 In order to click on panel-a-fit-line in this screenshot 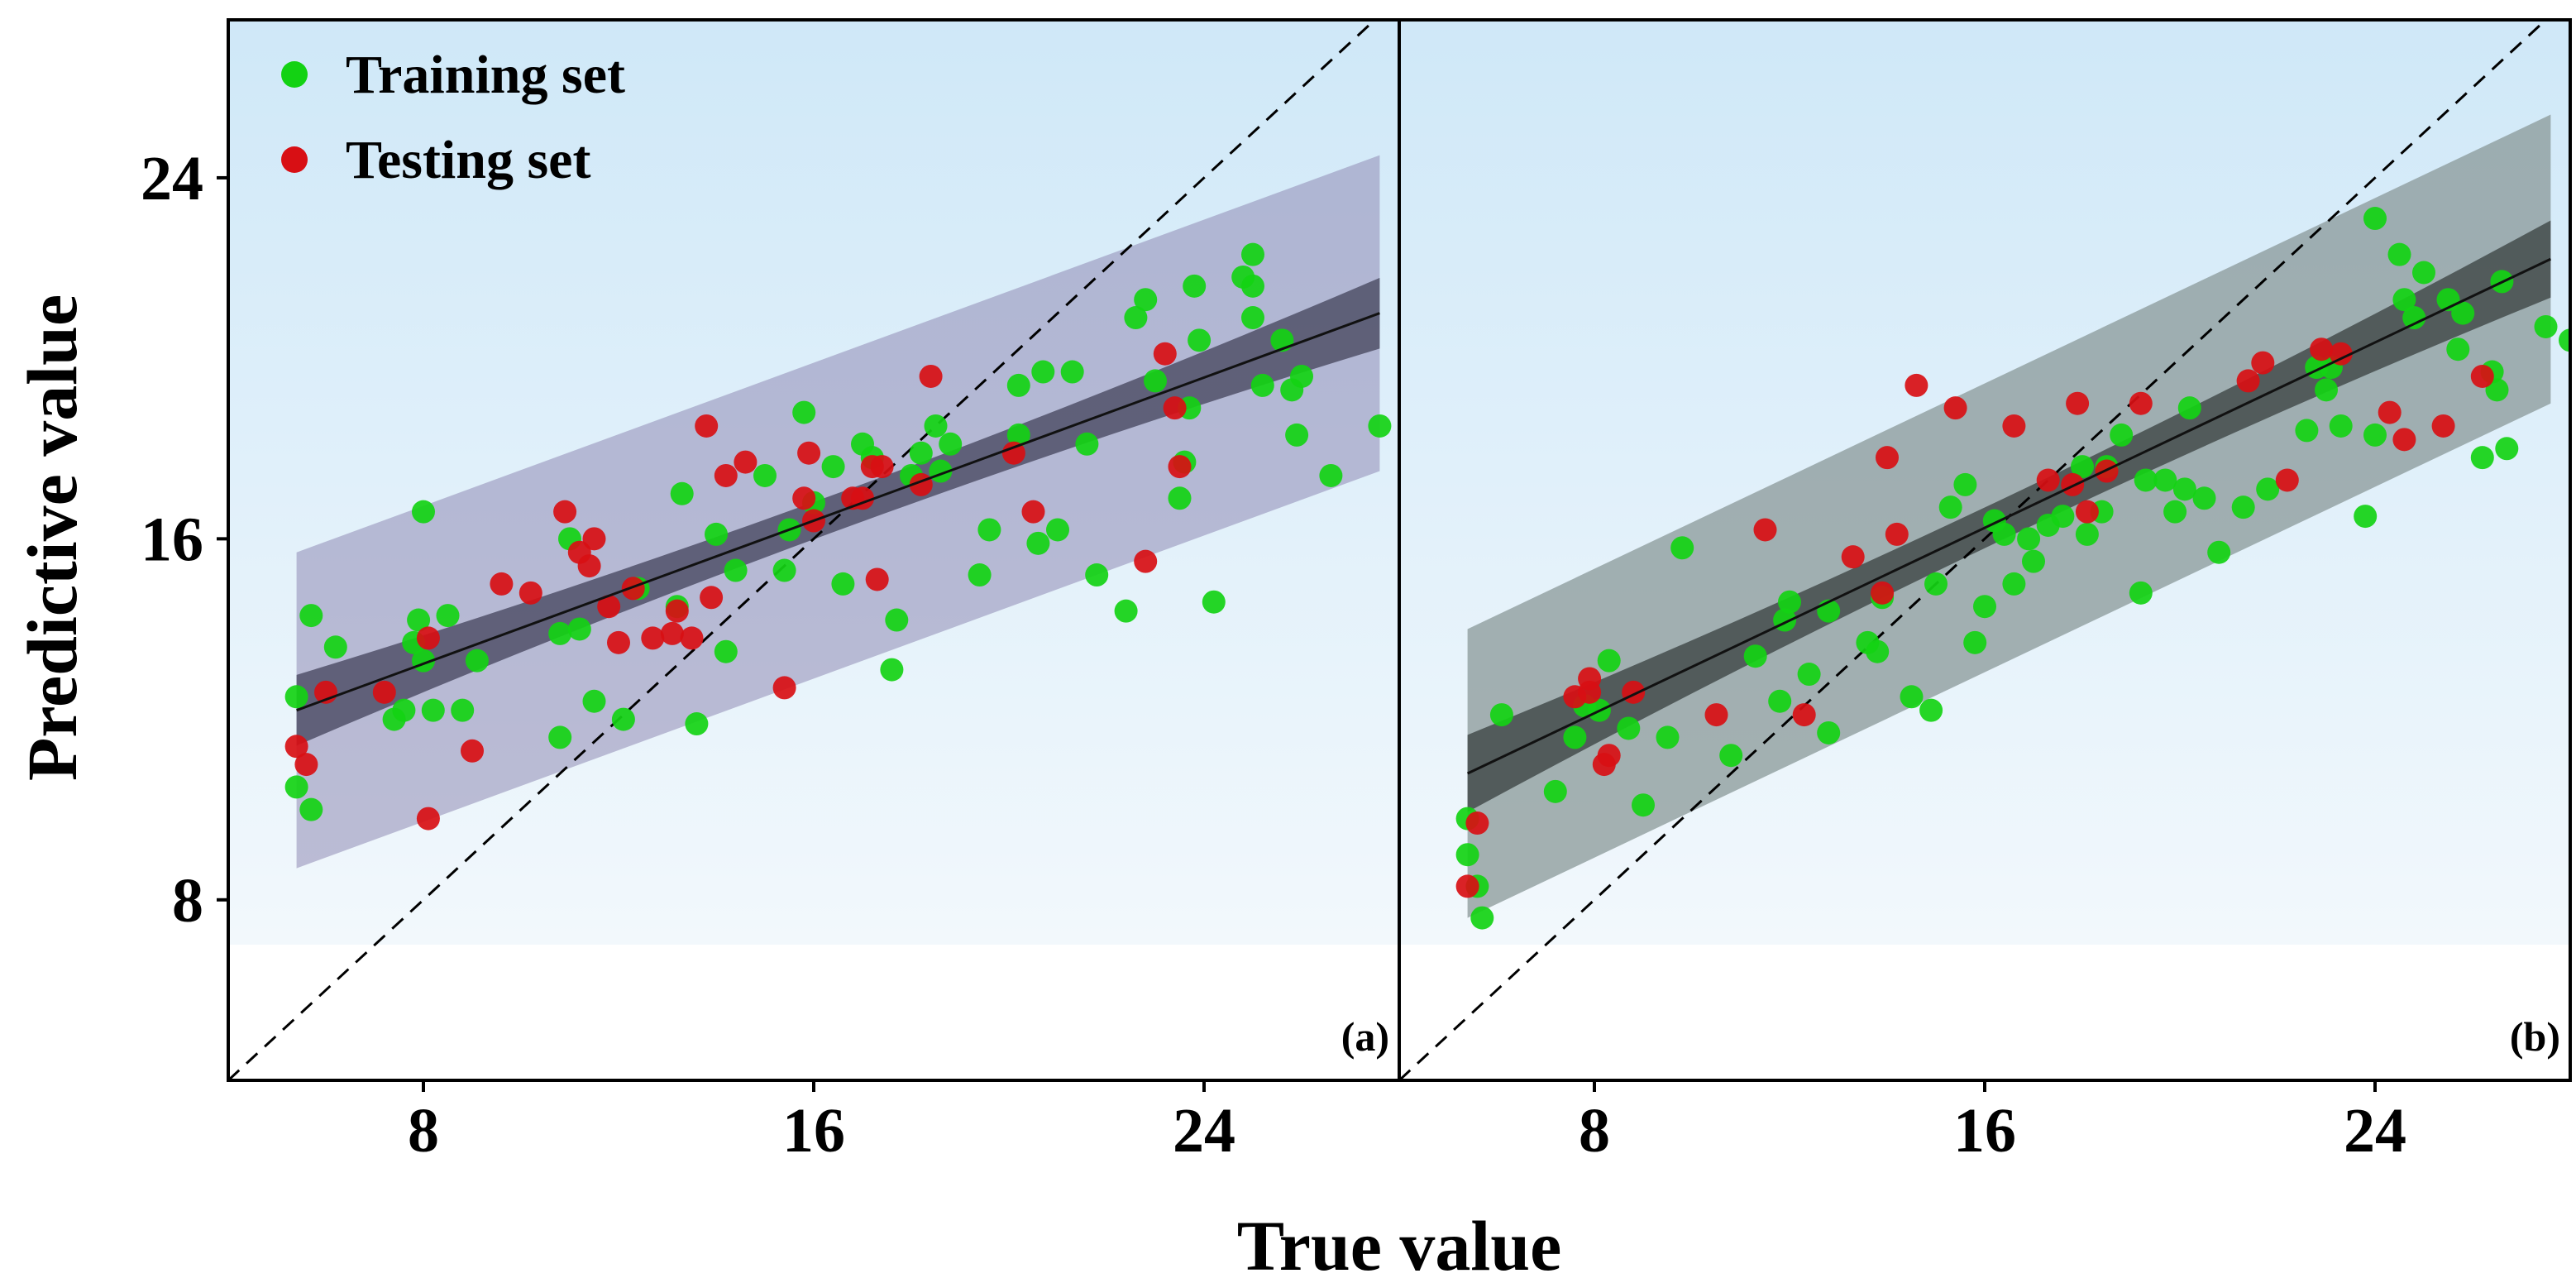, I will do `click(838, 512)`.